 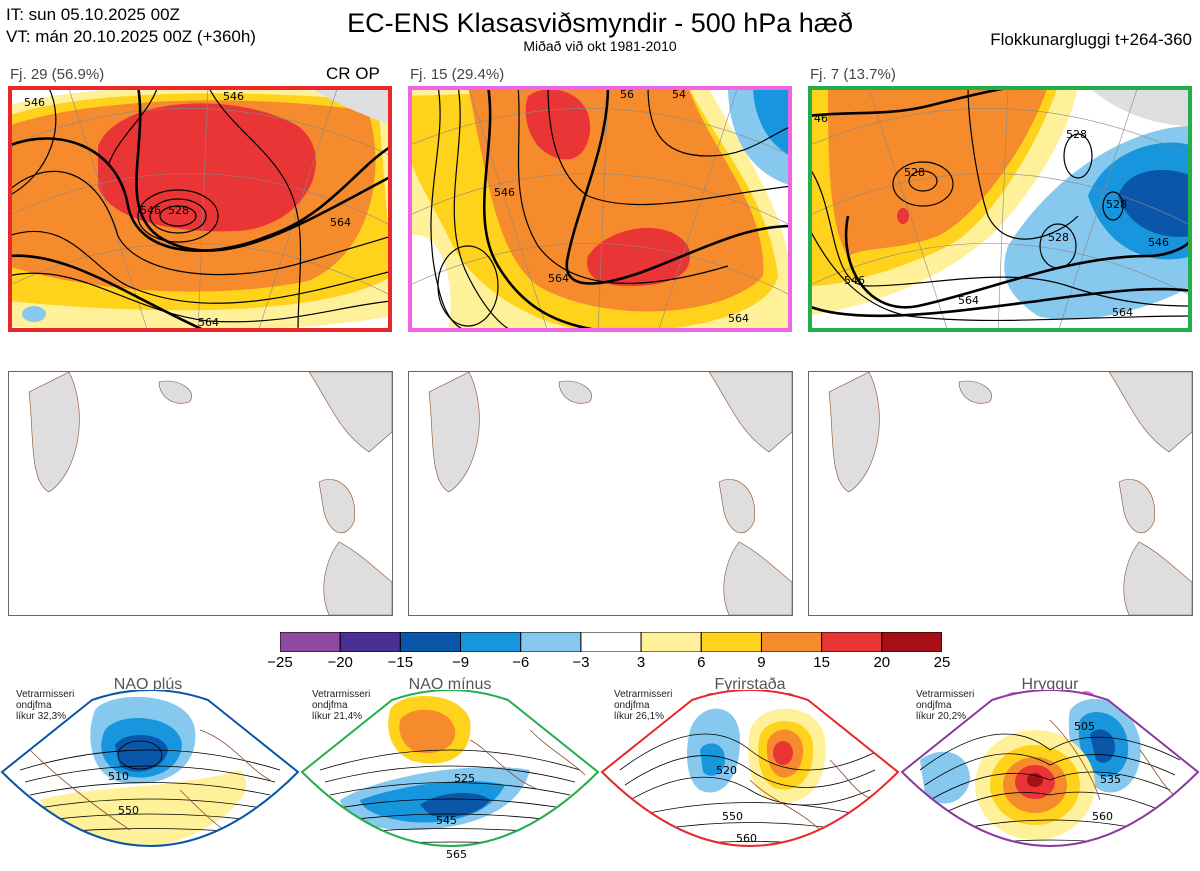 I want to click on british-isles-land, so click(x=1137, y=506).